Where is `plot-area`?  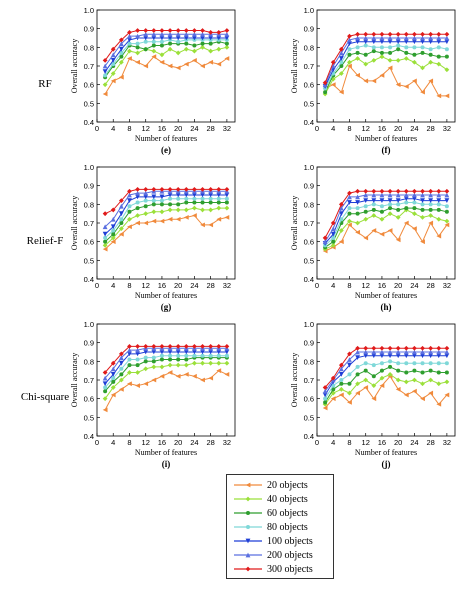 plot-area is located at coordinates (166, 66).